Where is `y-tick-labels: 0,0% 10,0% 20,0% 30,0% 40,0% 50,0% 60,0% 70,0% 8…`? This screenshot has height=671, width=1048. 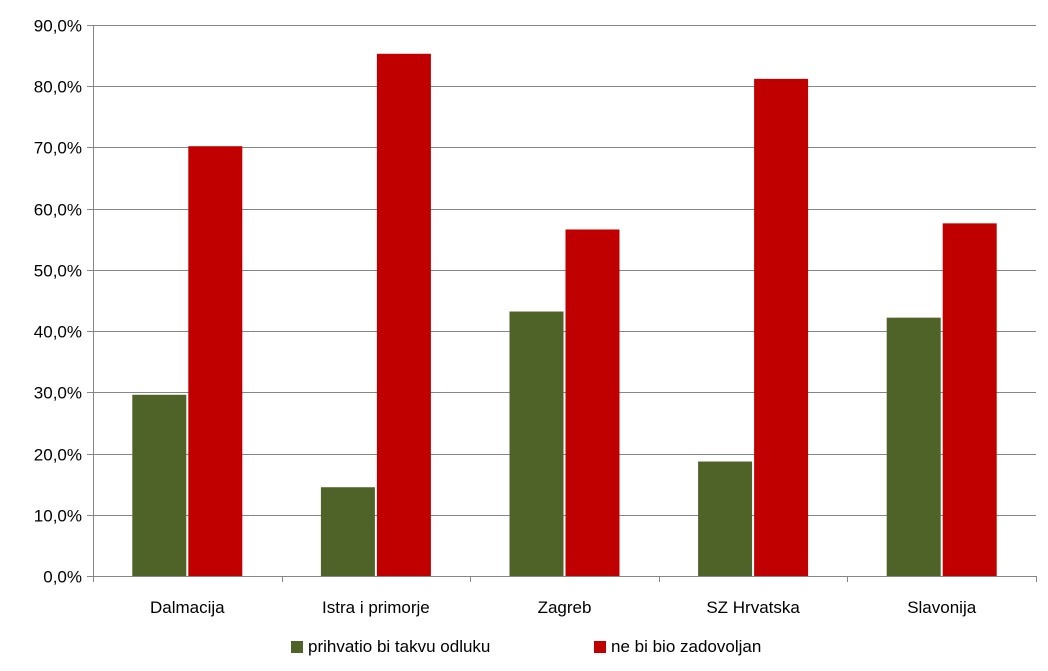 y-tick-labels: 0,0% 10,0% 20,0% 30,0% 40,0% 50,0% 60,0% 70,0% 8… is located at coordinates (58, 302).